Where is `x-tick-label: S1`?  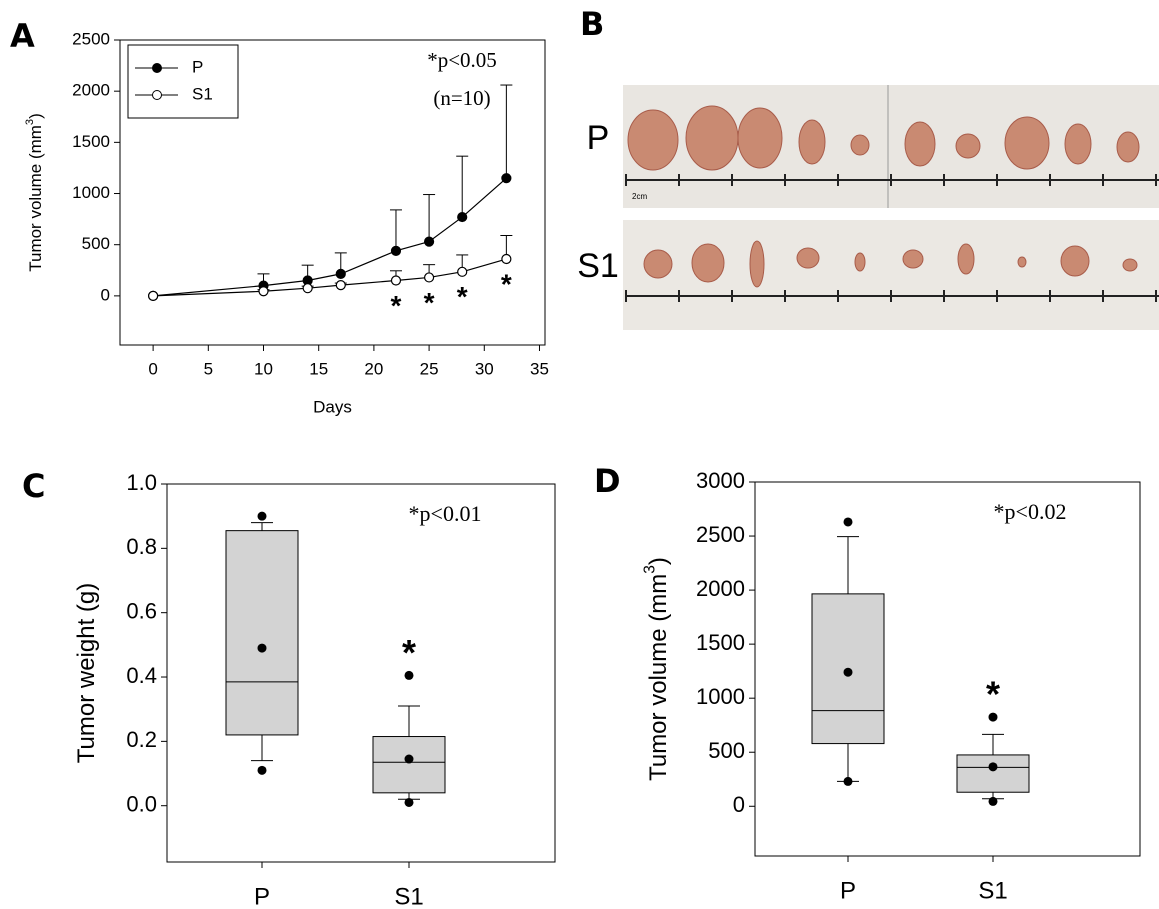
x-tick-label: S1 is located at coordinates (408, 896).